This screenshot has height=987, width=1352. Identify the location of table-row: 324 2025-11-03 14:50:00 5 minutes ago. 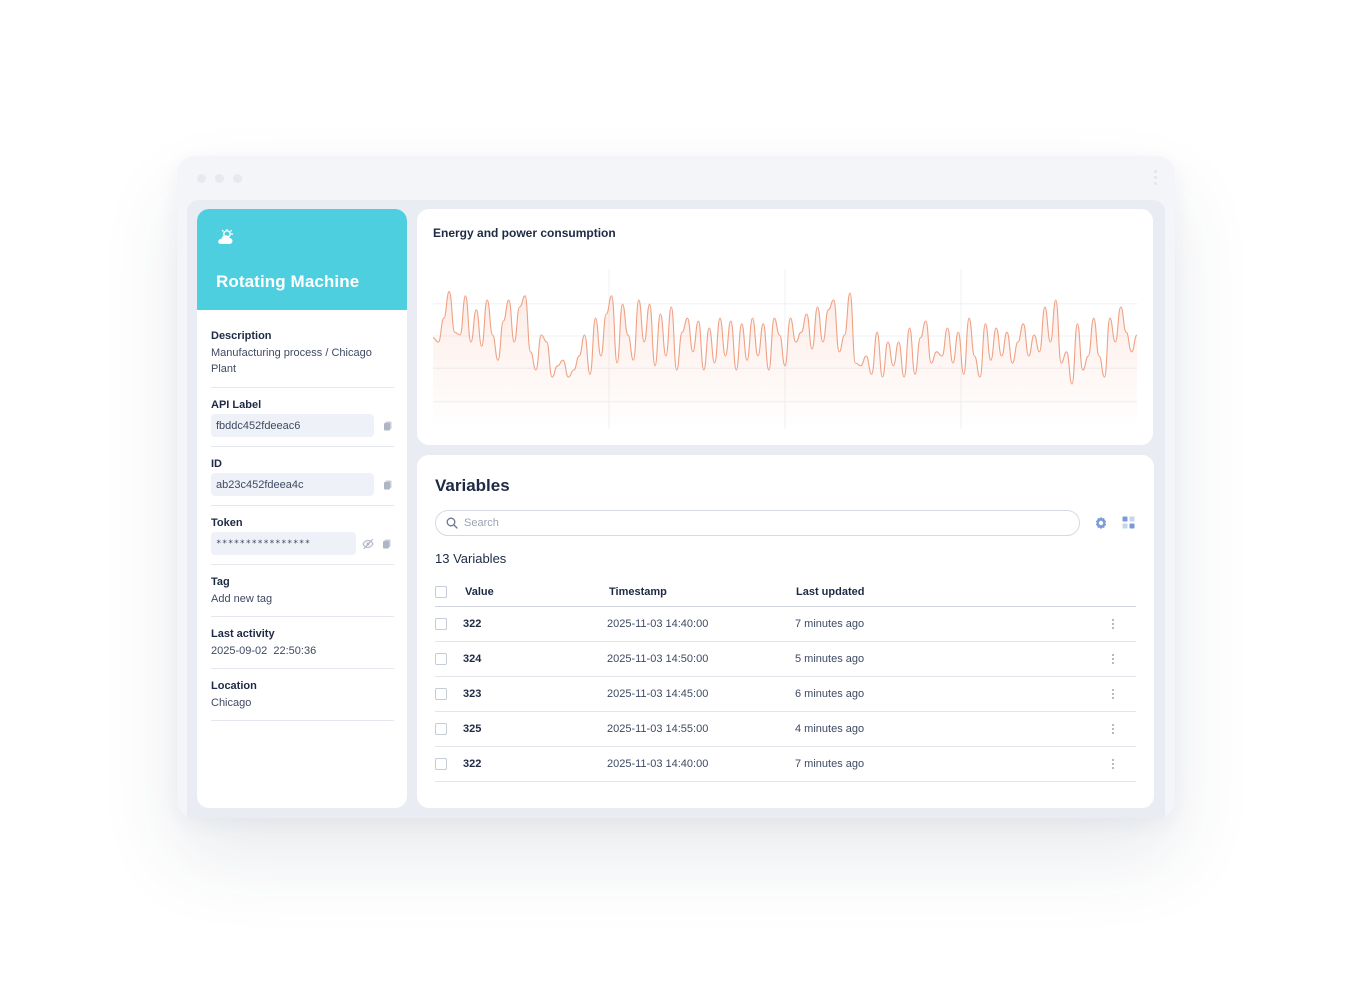
(785, 659).